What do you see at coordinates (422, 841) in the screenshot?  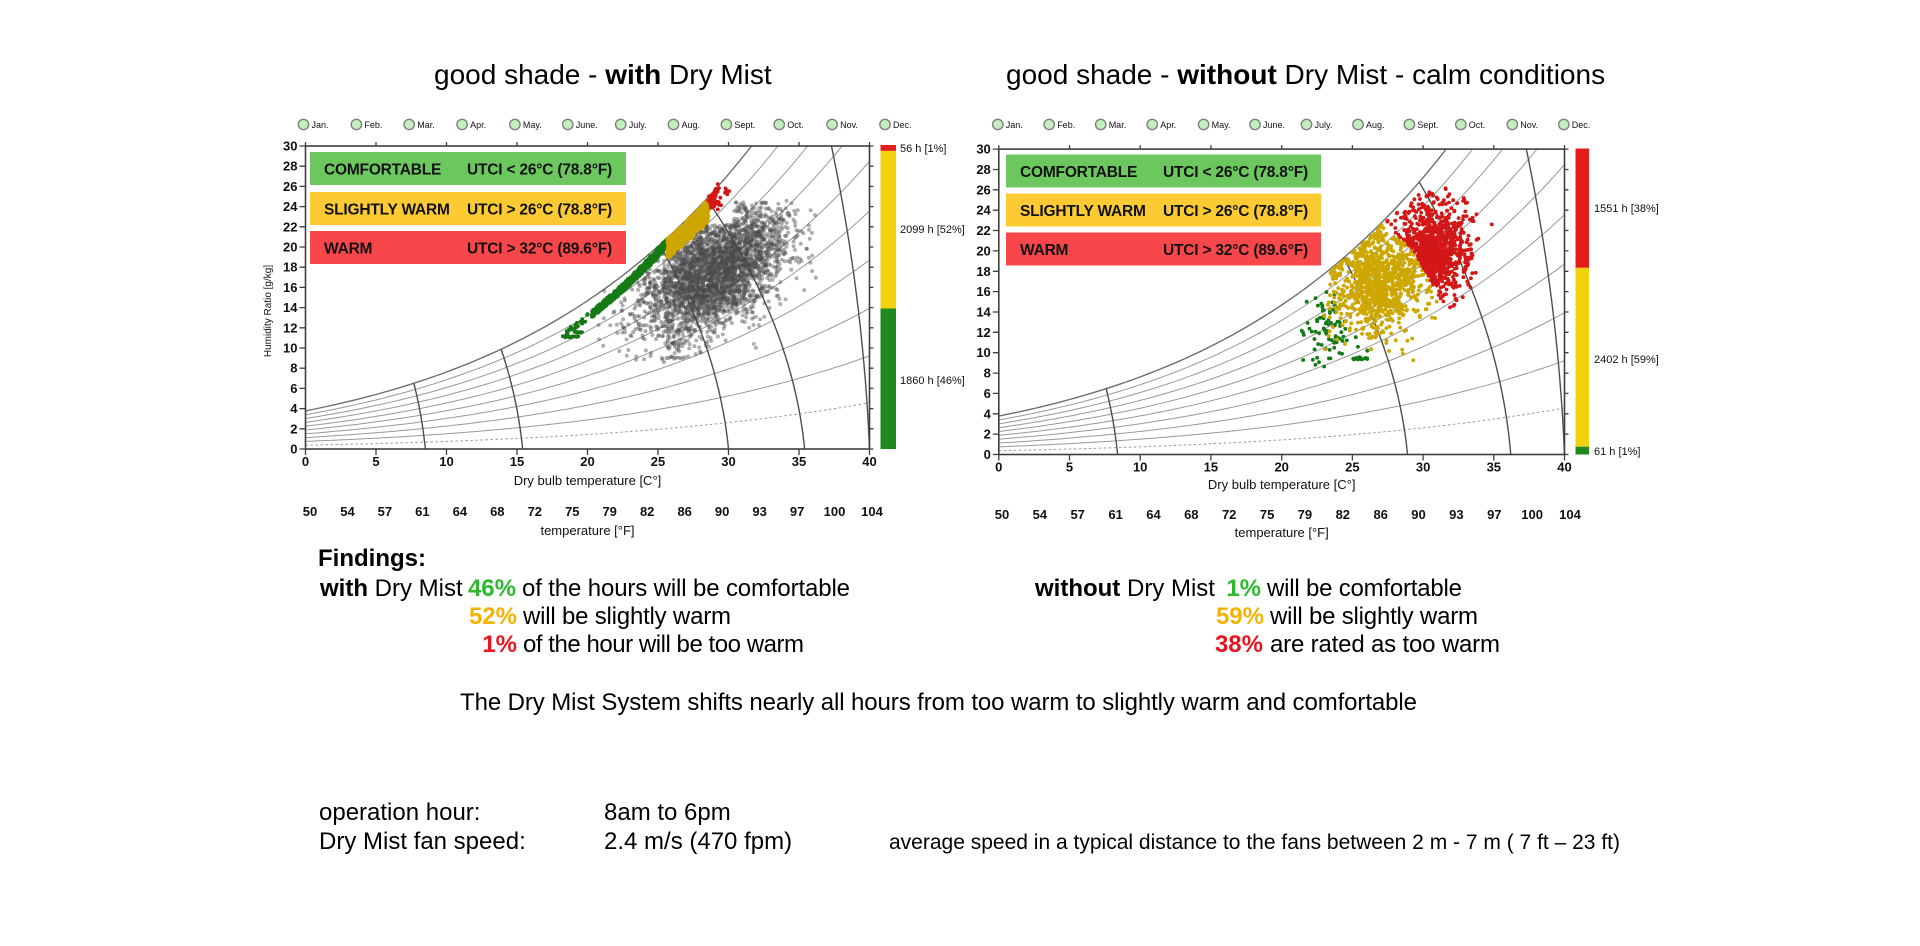 I see `svg-text: Dry Mist fan speed:` at bounding box center [422, 841].